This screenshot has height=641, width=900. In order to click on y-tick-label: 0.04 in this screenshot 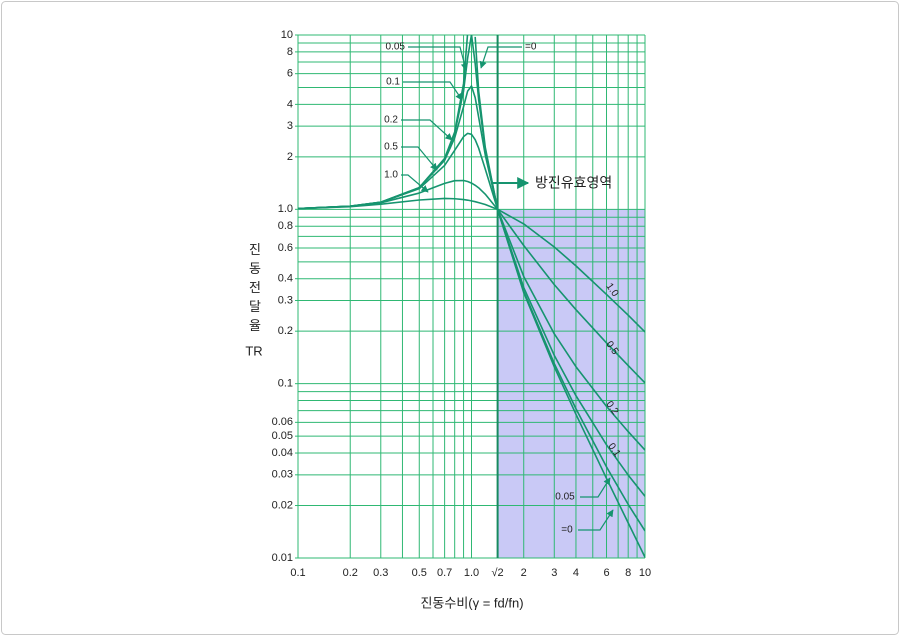, I will do `click(282, 453)`.